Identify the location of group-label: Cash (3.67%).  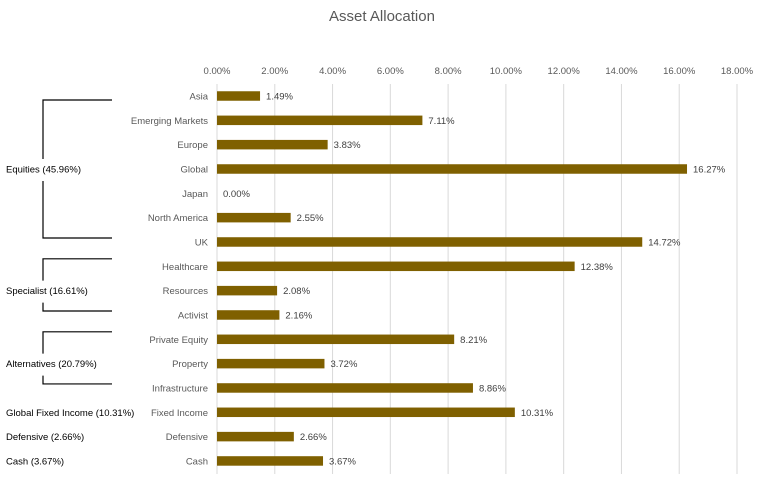
(35, 461).